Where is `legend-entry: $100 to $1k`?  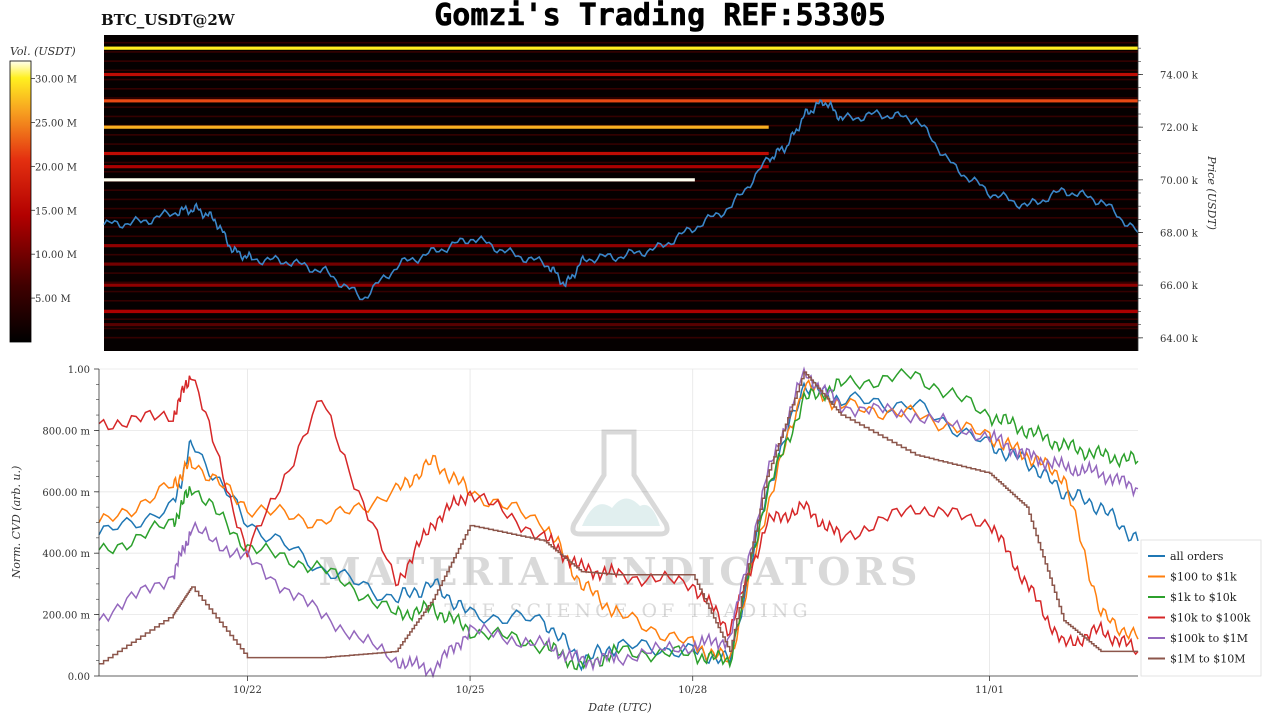
legend-entry: $100 to $1k is located at coordinates (1203, 577).